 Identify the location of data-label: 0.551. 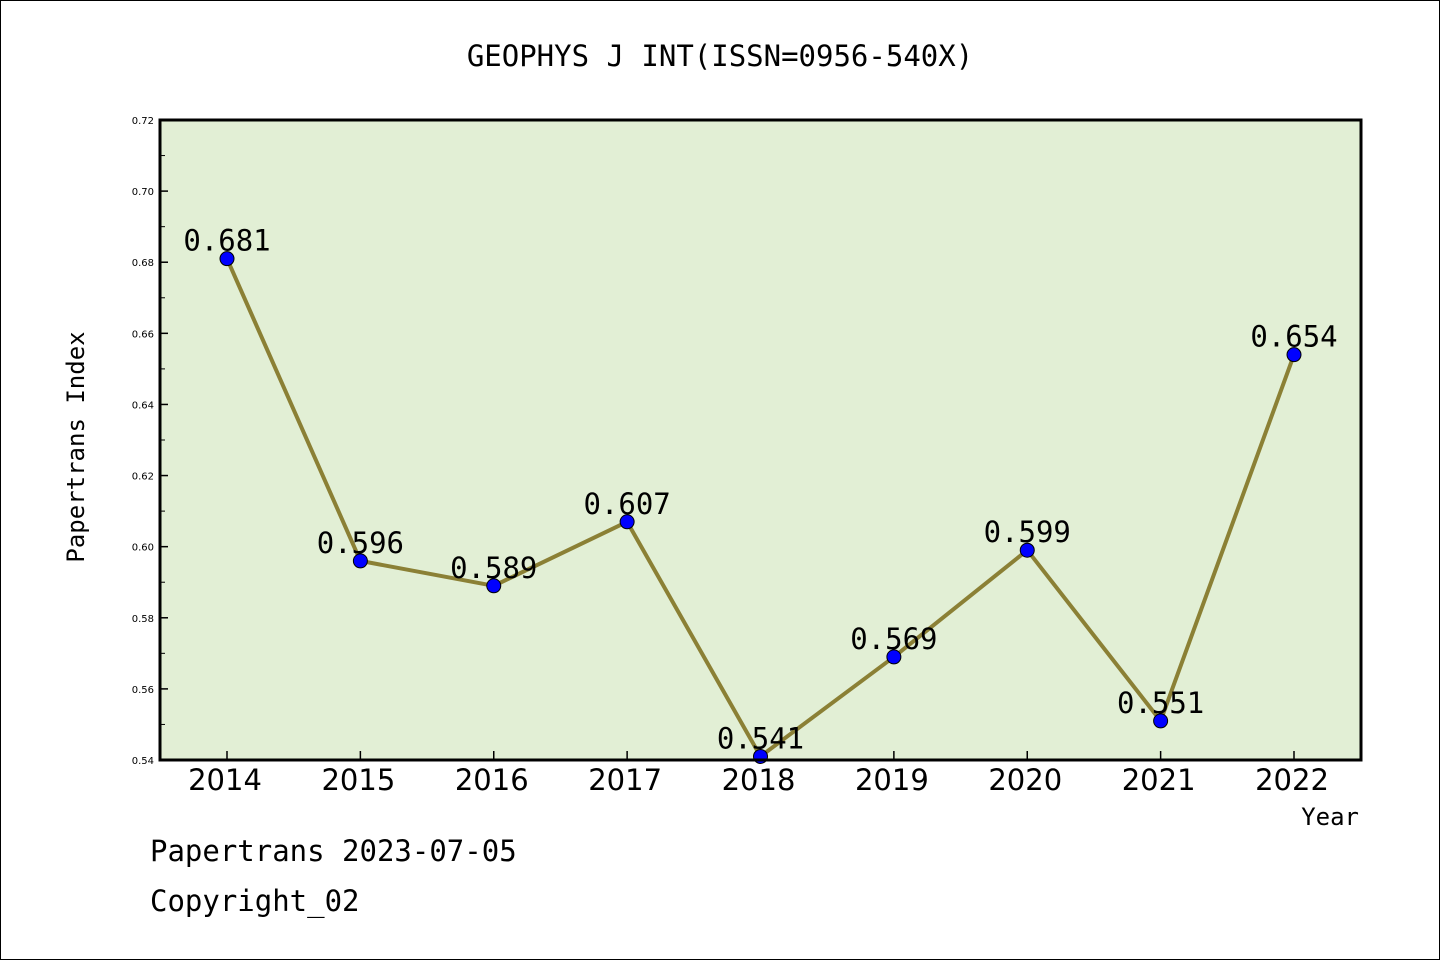
(1160, 703).